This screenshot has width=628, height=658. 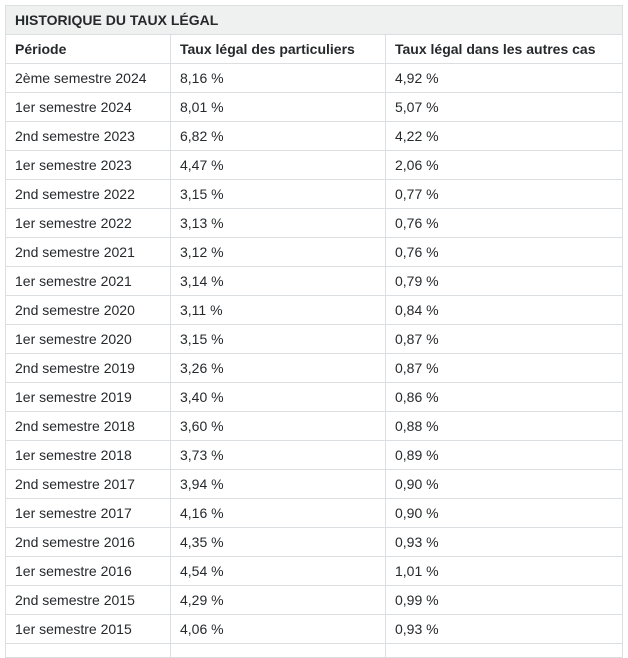 What do you see at coordinates (278, 165) in the screenshot?
I see `taux-particuliers-cell: 4,47 %` at bounding box center [278, 165].